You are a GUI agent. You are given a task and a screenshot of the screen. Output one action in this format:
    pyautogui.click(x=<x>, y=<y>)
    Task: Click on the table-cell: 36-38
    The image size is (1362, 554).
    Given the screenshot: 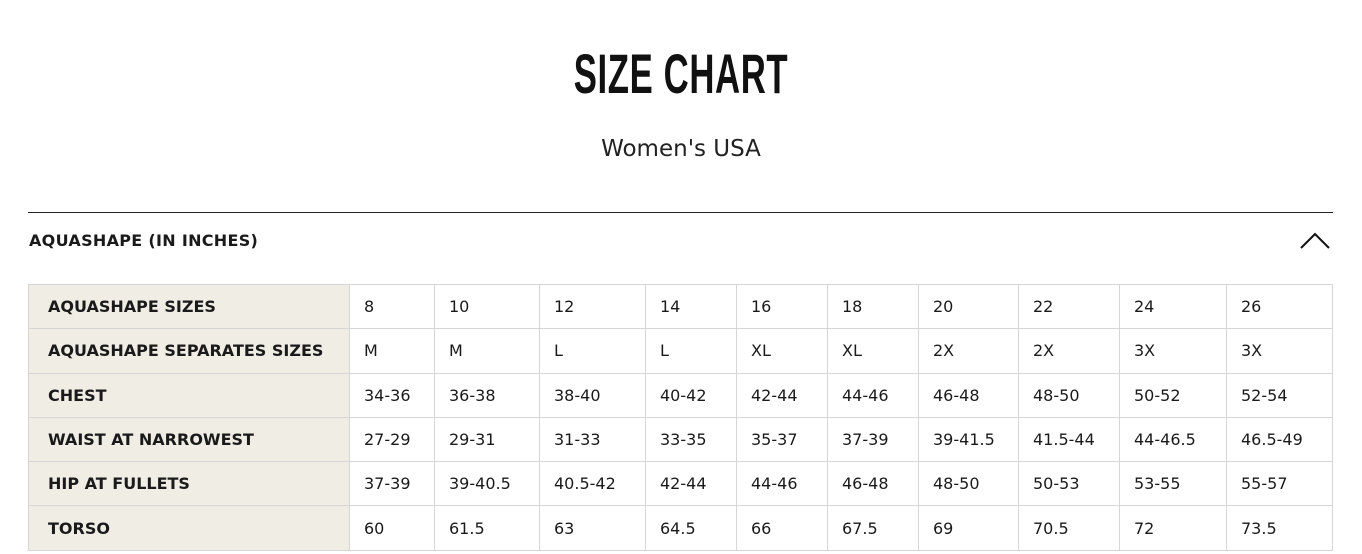 What is the action you would take?
    pyautogui.click(x=487, y=395)
    